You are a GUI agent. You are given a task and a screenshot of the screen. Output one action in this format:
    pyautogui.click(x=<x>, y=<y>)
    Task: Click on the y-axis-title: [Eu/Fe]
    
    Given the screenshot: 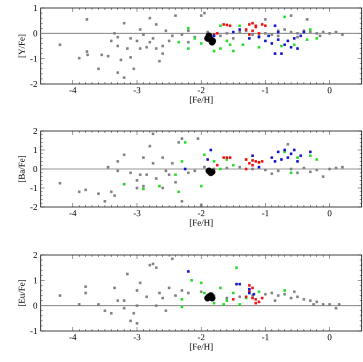 What is the action you would take?
    pyautogui.click(x=22, y=293)
    